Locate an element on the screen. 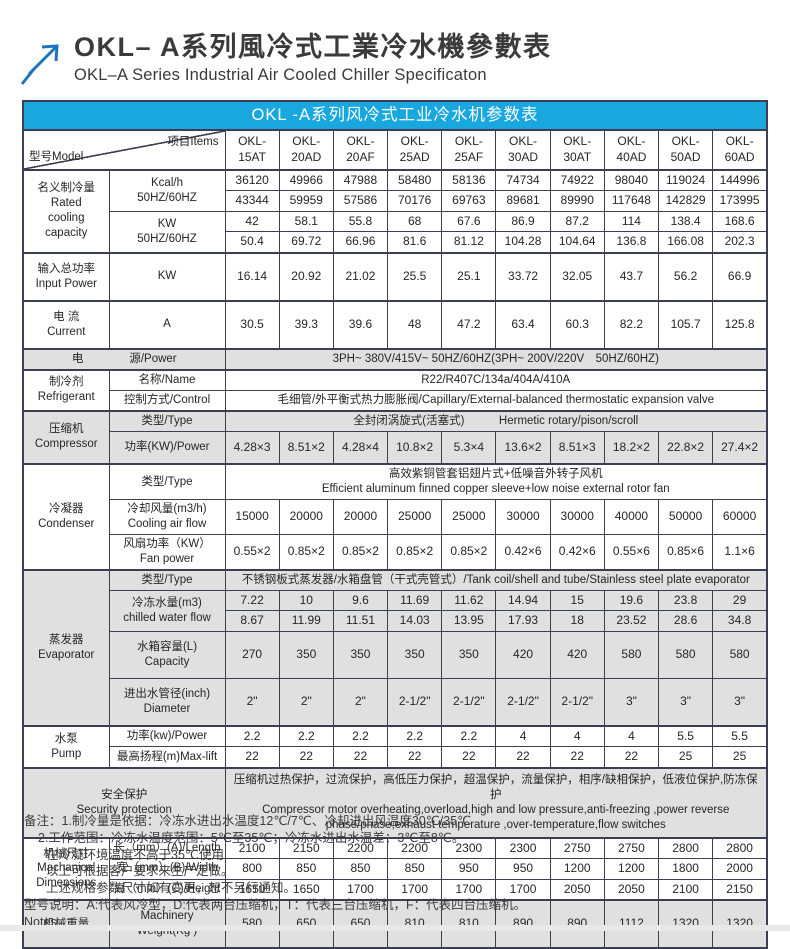 This screenshot has height=949, width=790. item-label: 水箱容量(L) Capacity is located at coordinates (167, 654).